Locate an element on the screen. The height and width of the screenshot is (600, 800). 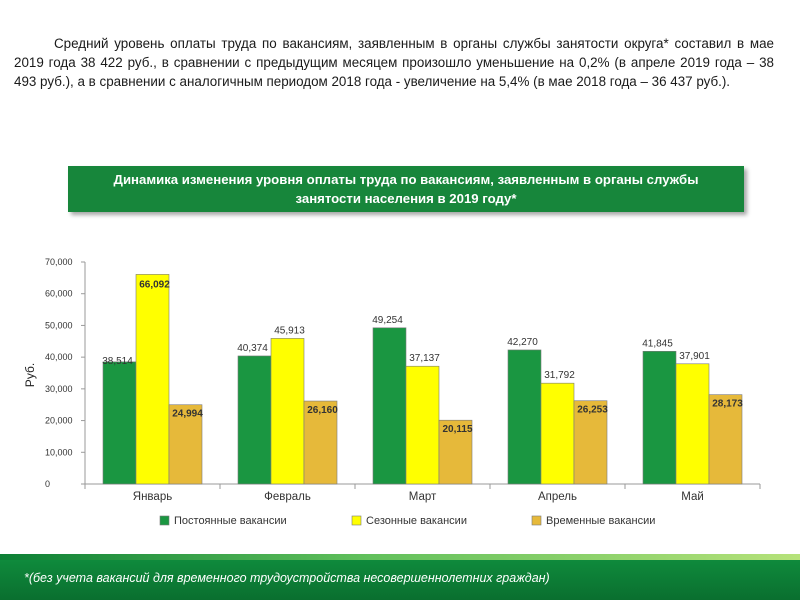
legend-label: Временные вакансии is located at coordinates (600, 521).